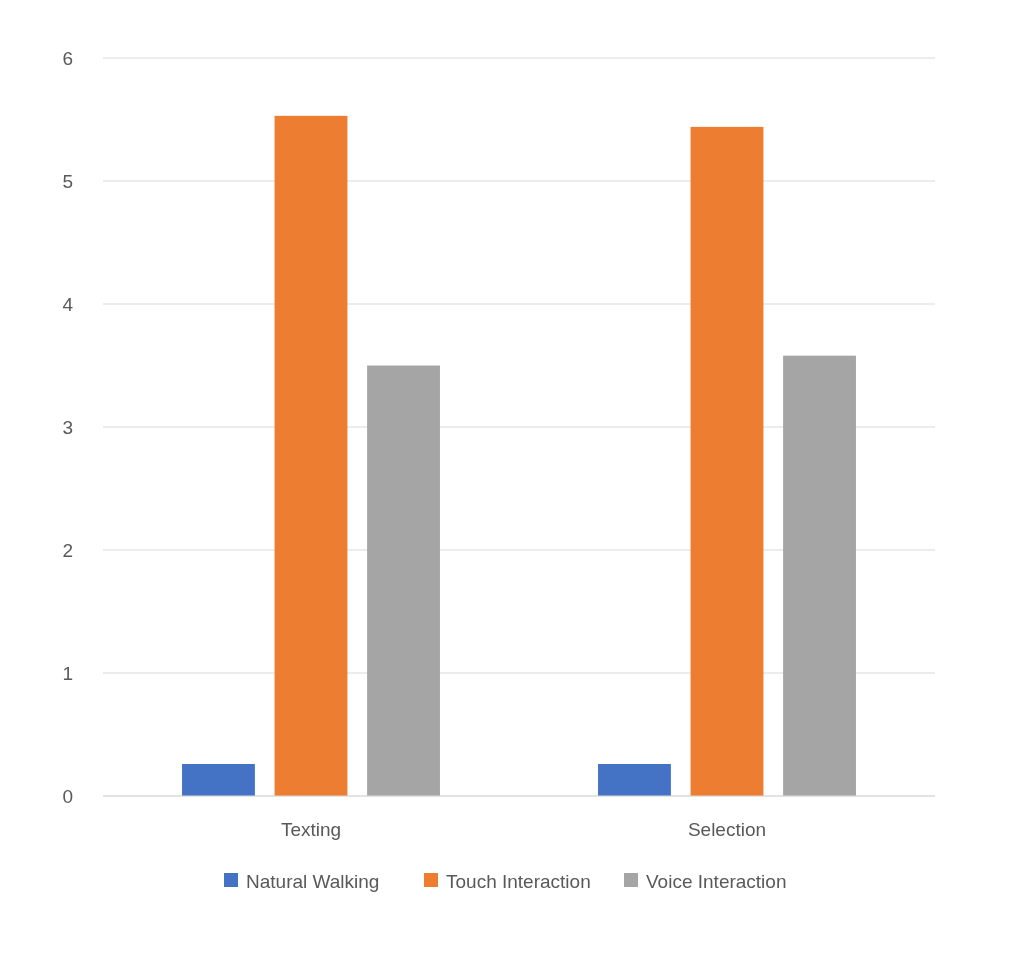 This screenshot has height=969, width=1018. Describe the element at coordinates (67, 181) in the screenshot. I see `y-tick-label: 5` at that location.